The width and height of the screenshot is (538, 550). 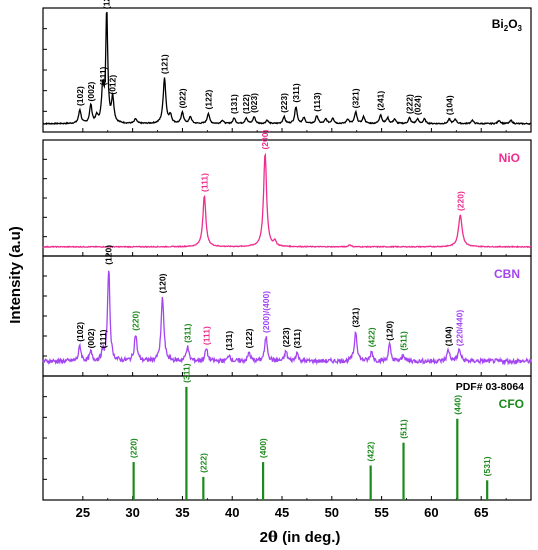 I want to click on peak-label: (024), so click(x=417, y=105).